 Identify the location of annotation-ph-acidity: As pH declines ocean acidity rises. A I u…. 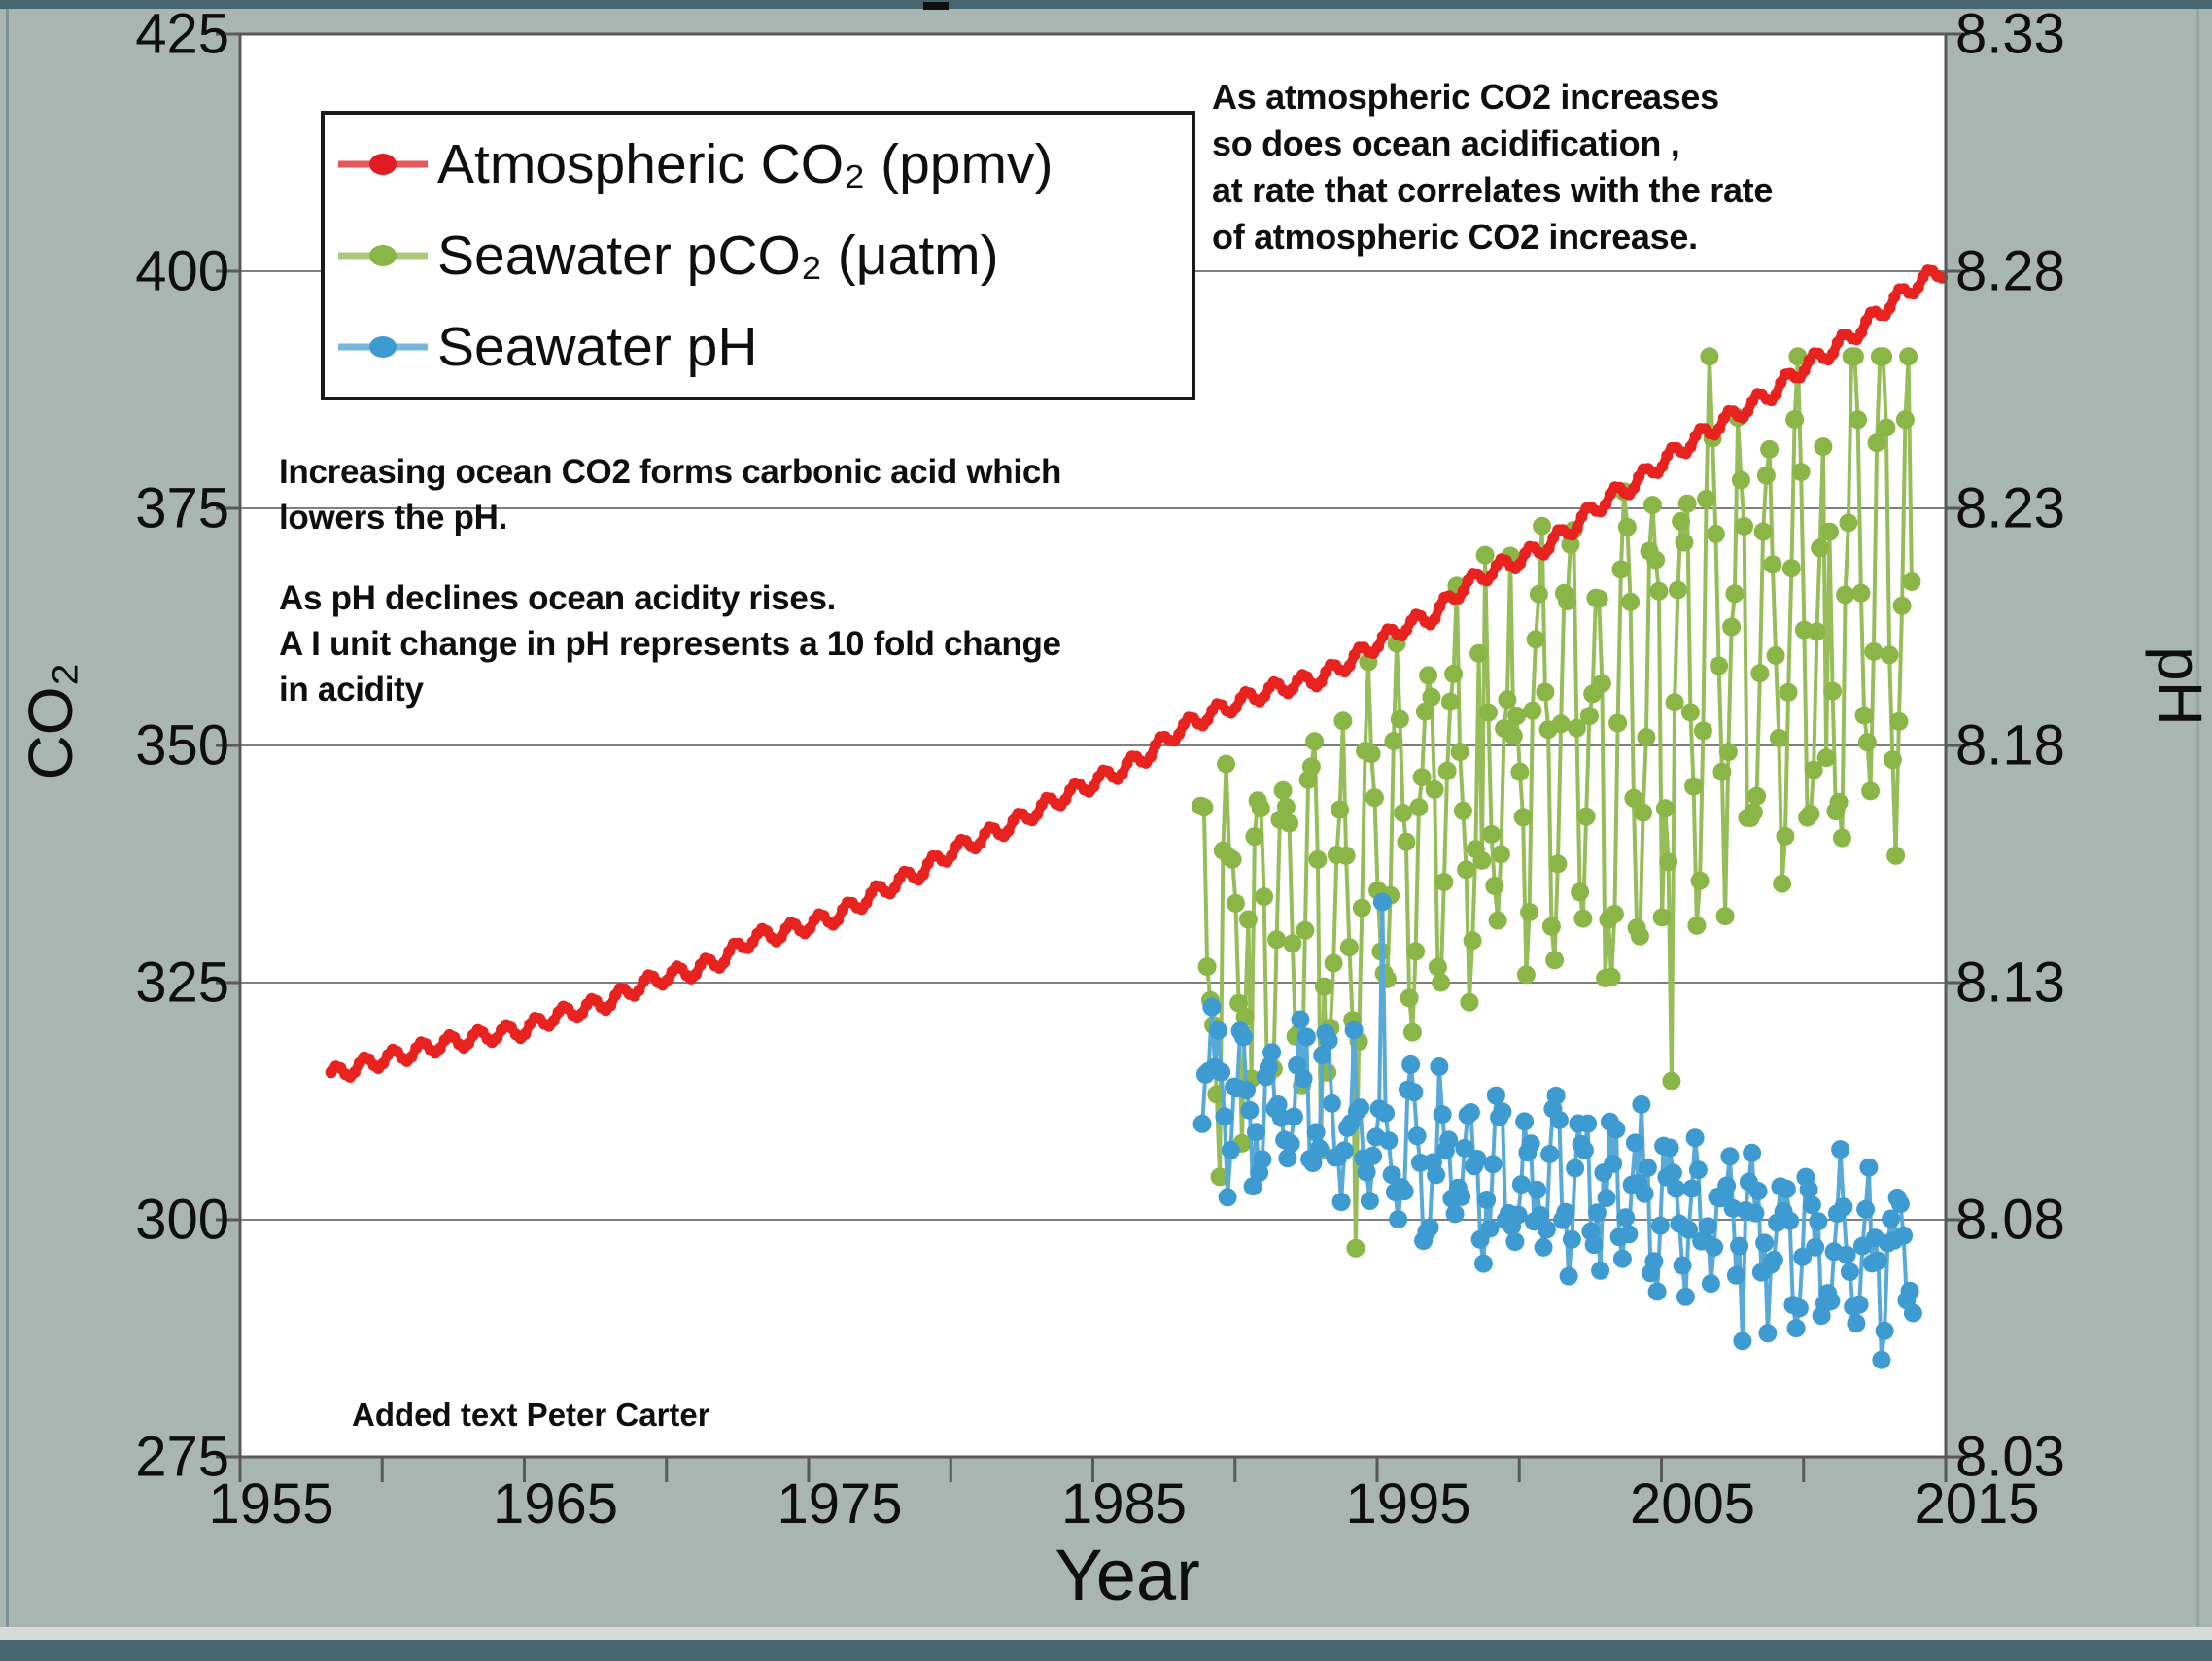
(670, 644).